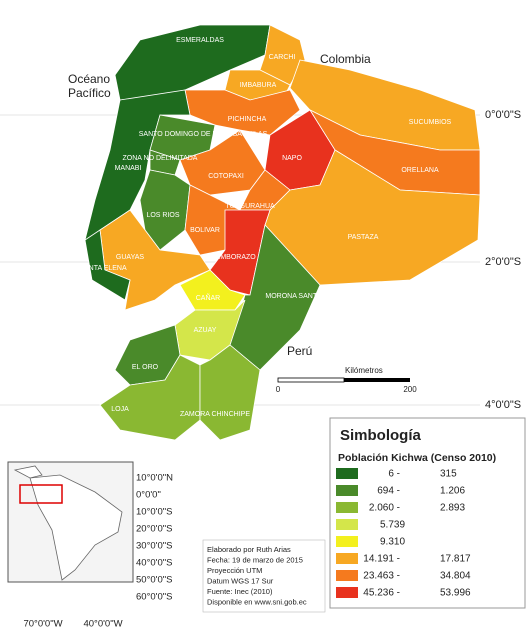 The image size is (529, 635). Describe the element at coordinates (503, 405) in the screenshot. I see `latitude-label: 4°0'0"S` at that location.